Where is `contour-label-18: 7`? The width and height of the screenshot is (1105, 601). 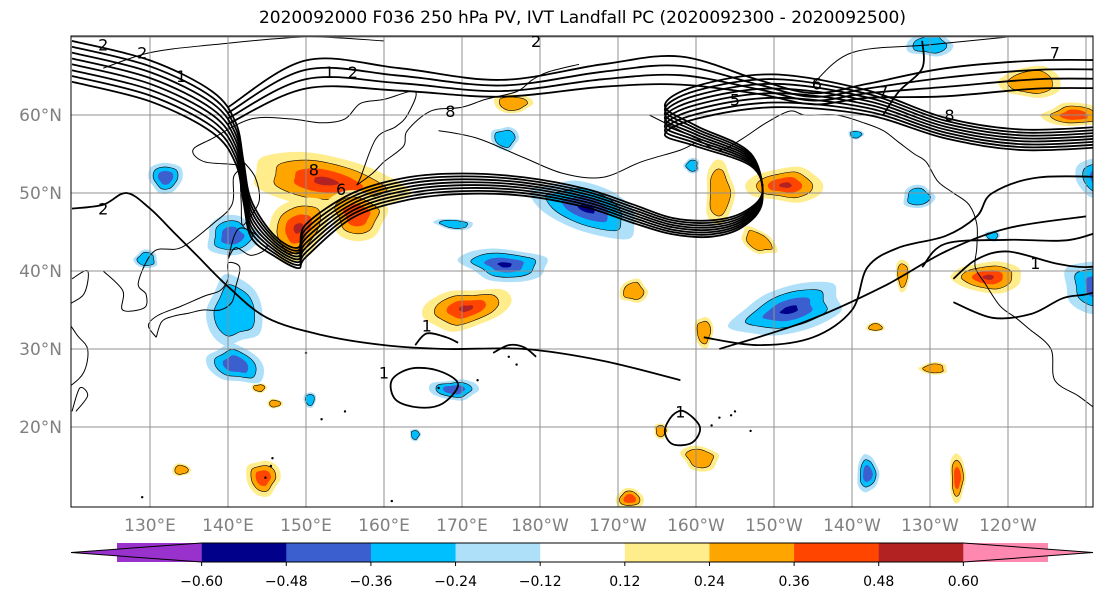
contour-label-18: 7 is located at coordinates (1055, 53).